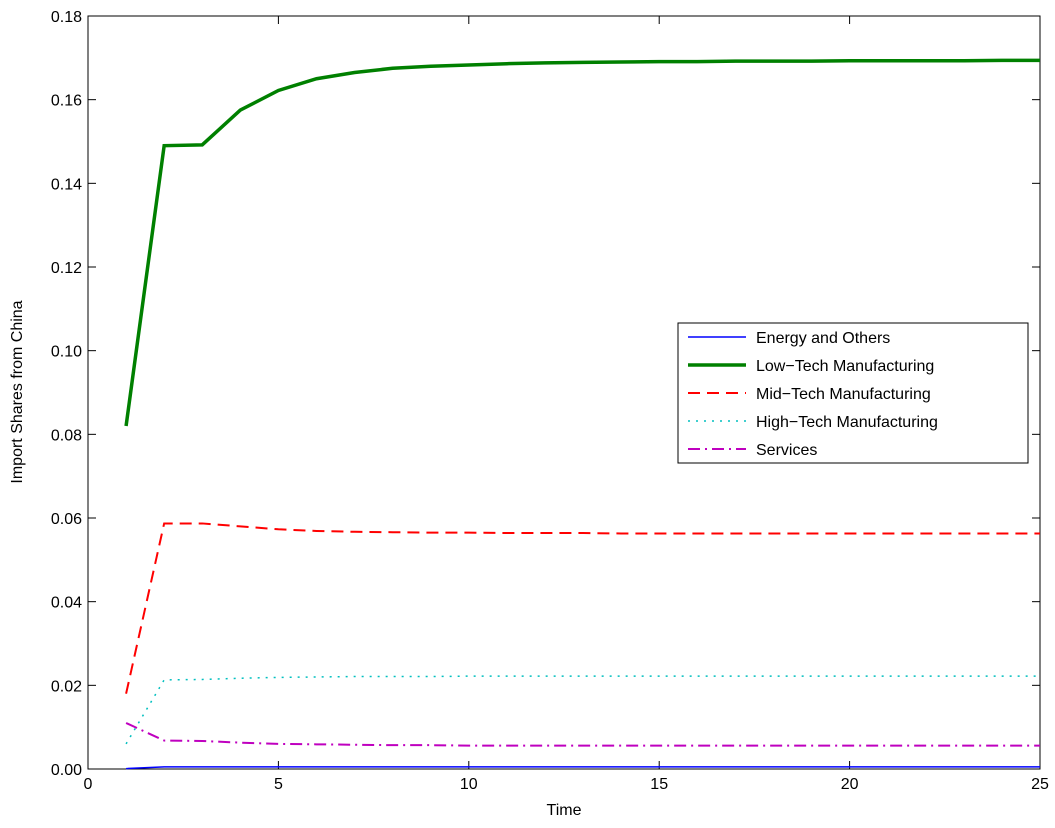  What do you see at coordinates (66, 435) in the screenshot?
I see `y-tick-label: 0.08` at bounding box center [66, 435].